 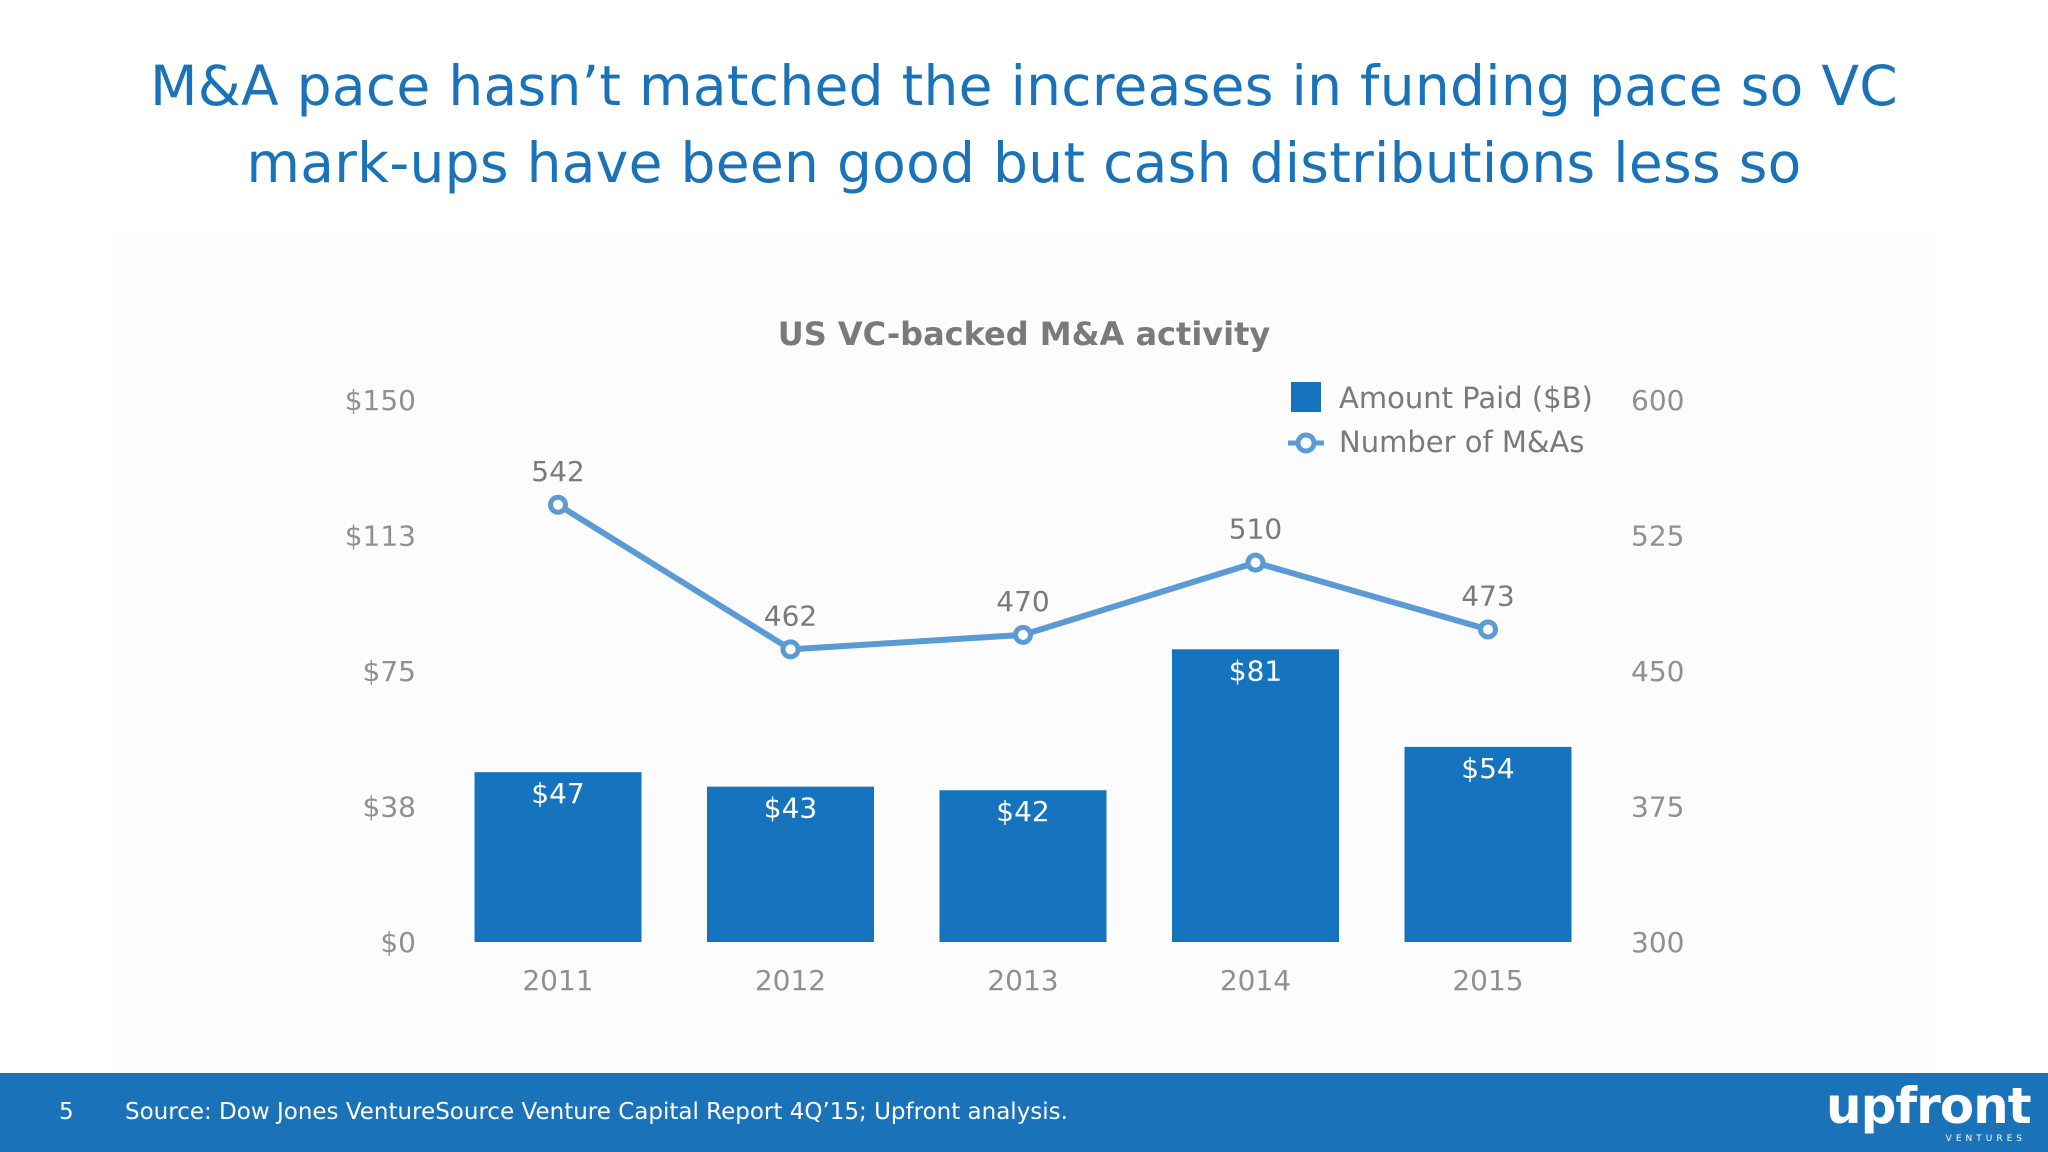 I want to click on logo-wordmark: upfront, so click(x=1929, y=1106).